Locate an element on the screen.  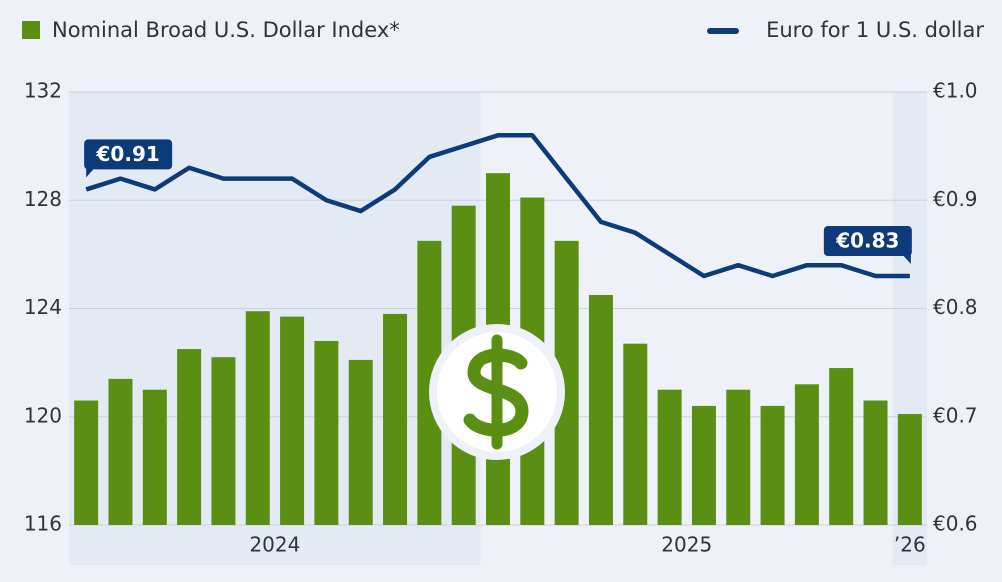
x-year-label: 2025 is located at coordinates (686, 545).